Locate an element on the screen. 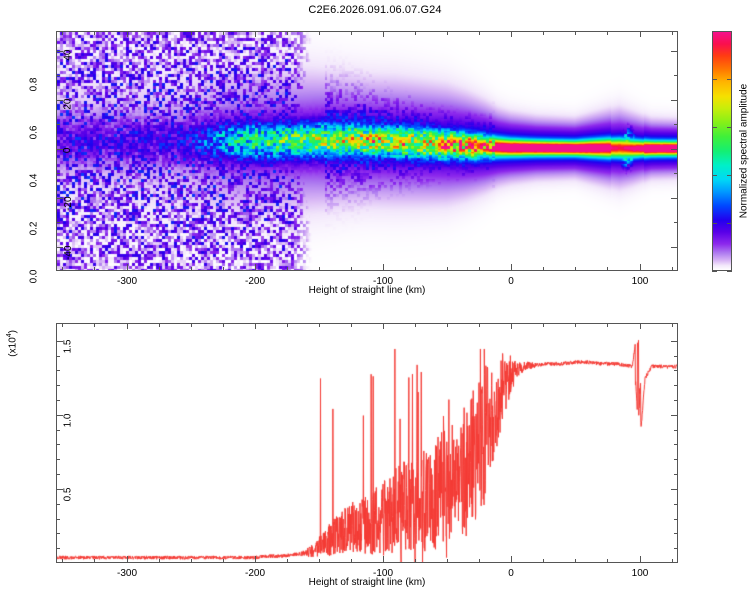  colorbar-tick-label: 0.2 is located at coordinates (34, 228).